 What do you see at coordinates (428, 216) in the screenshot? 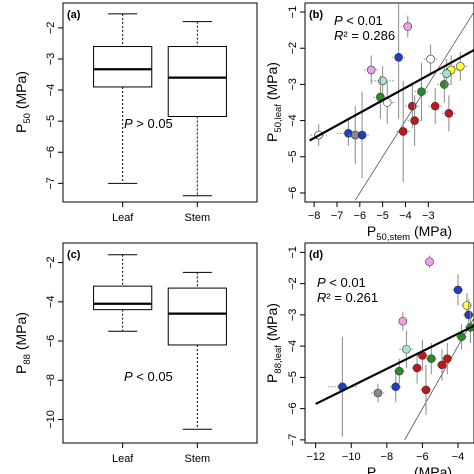
I see `x-tick-label: −3` at bounding box center [428, 216].